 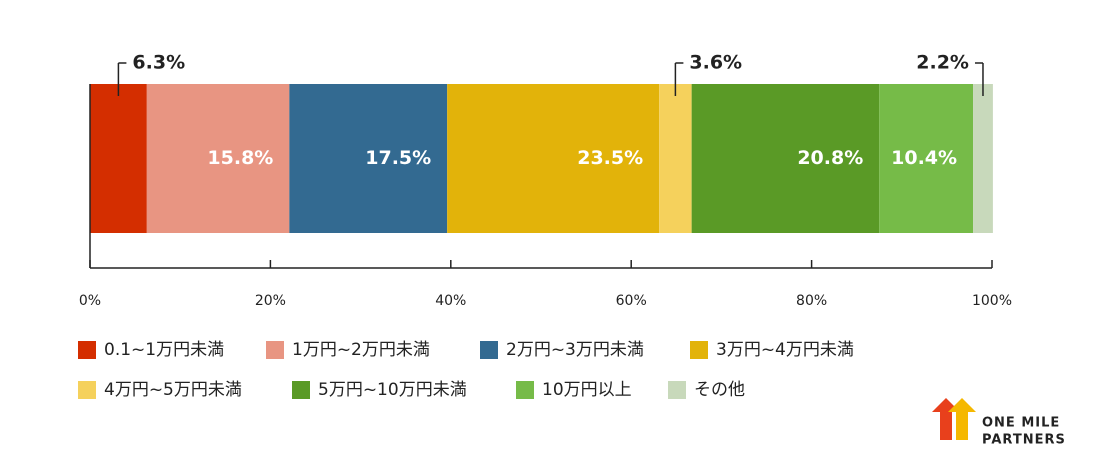 I want to click on x-tick-label: 80%, so click(x=811, y=301).